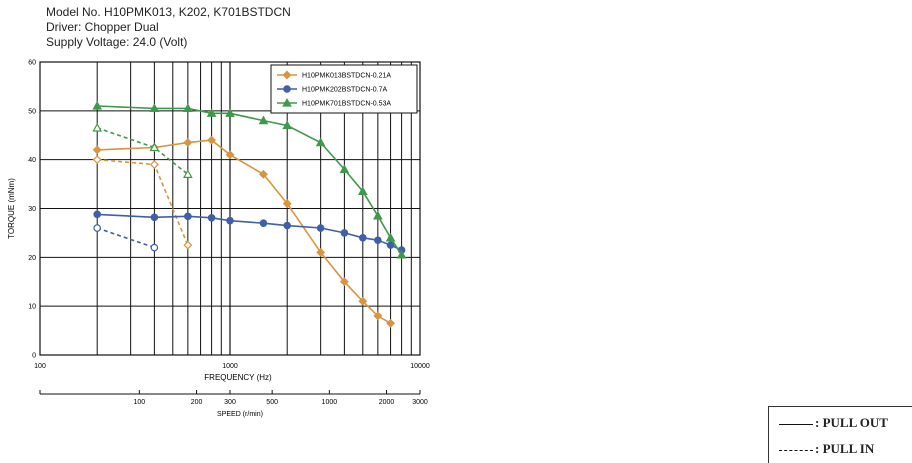 This screenshot has width=912, height=463. Describe the element at coordinates (32, 63) in the screenshot. I see `y-tick-label: 60` at that location.